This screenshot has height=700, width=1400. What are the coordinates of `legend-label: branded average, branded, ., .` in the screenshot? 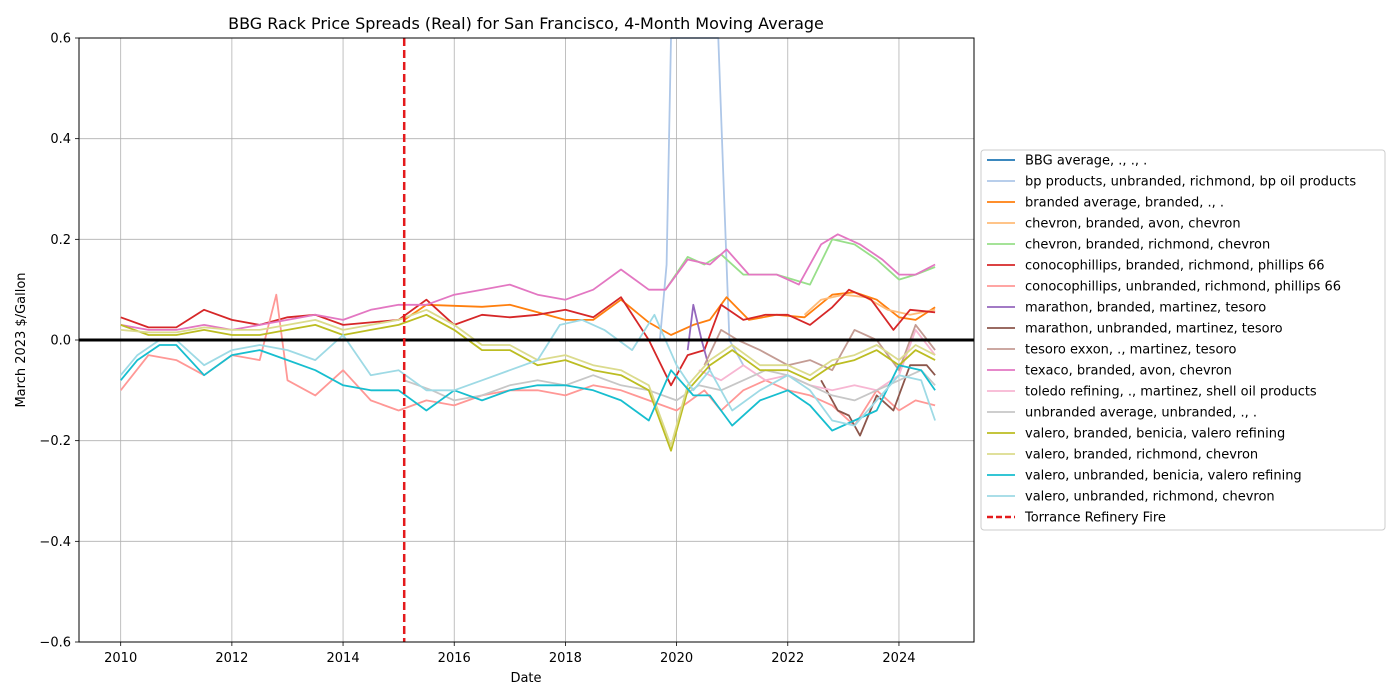 It's located at (1124, 203).